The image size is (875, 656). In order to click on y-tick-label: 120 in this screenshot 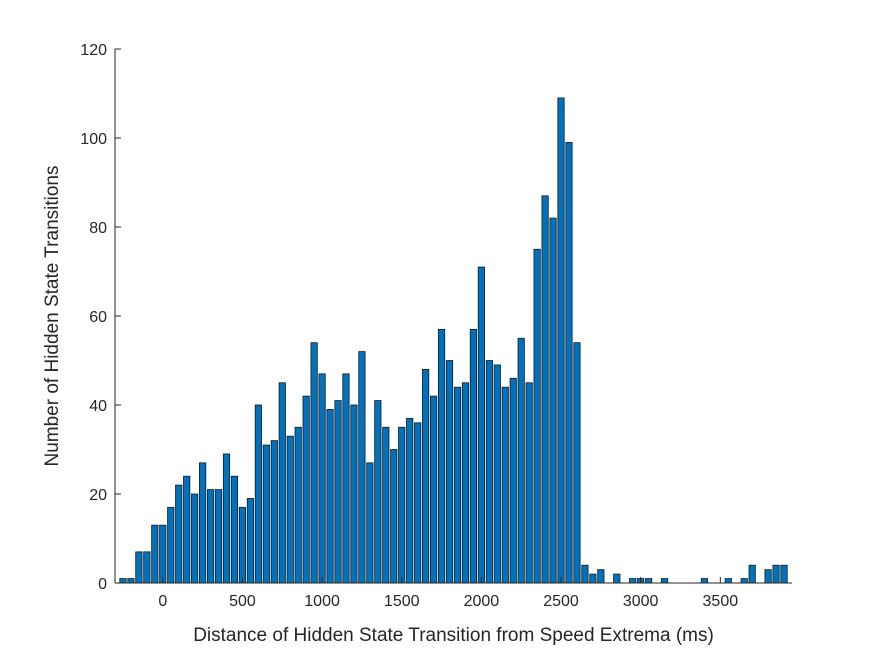, I will do `click(93, 50)`.